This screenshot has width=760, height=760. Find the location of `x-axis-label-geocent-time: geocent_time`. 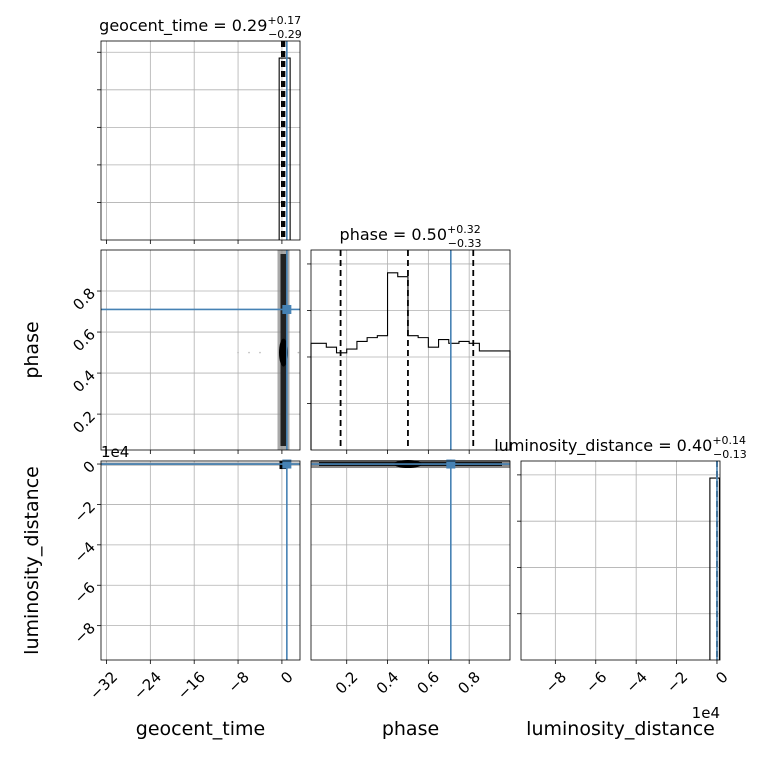

x-axis-label-geocent-time: geocent_time is located at coordinates (200, 729).